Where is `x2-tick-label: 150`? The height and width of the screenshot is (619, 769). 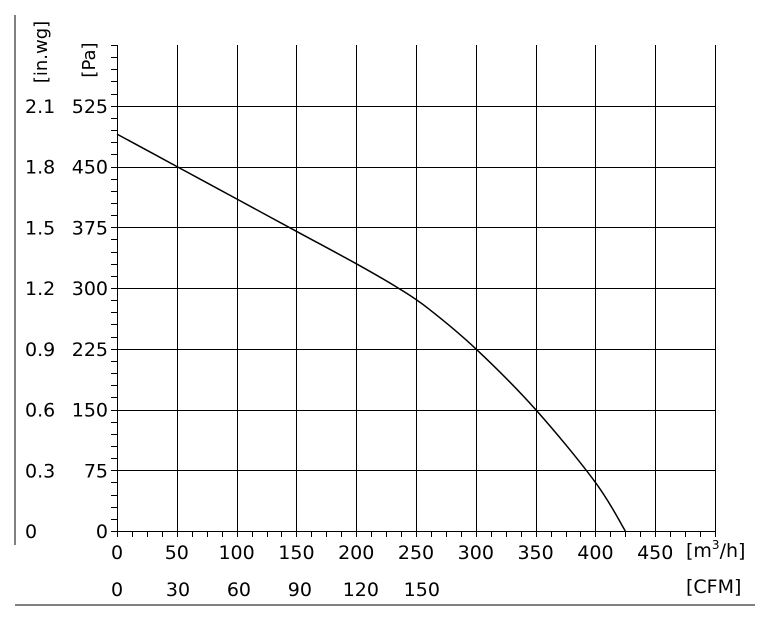 x2-tick-label: 150 is located at coordinates (422, 590).